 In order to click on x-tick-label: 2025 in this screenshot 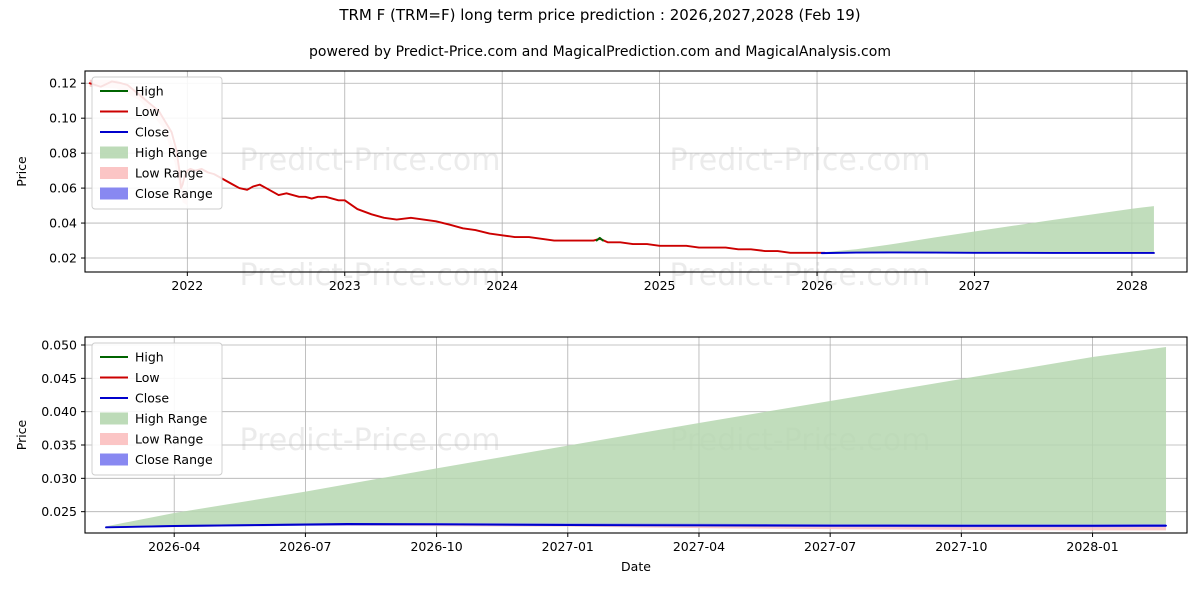, I will do `click(660, 285)`.